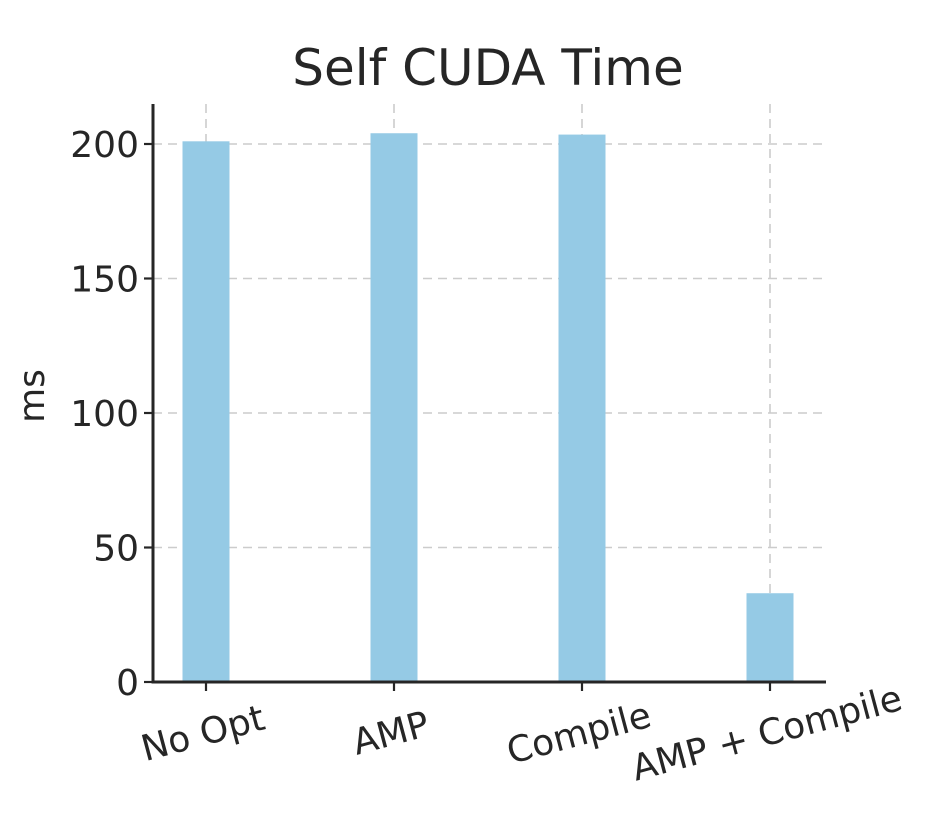  I want to click on x-tick-label: No Opt, so click(203, 734).